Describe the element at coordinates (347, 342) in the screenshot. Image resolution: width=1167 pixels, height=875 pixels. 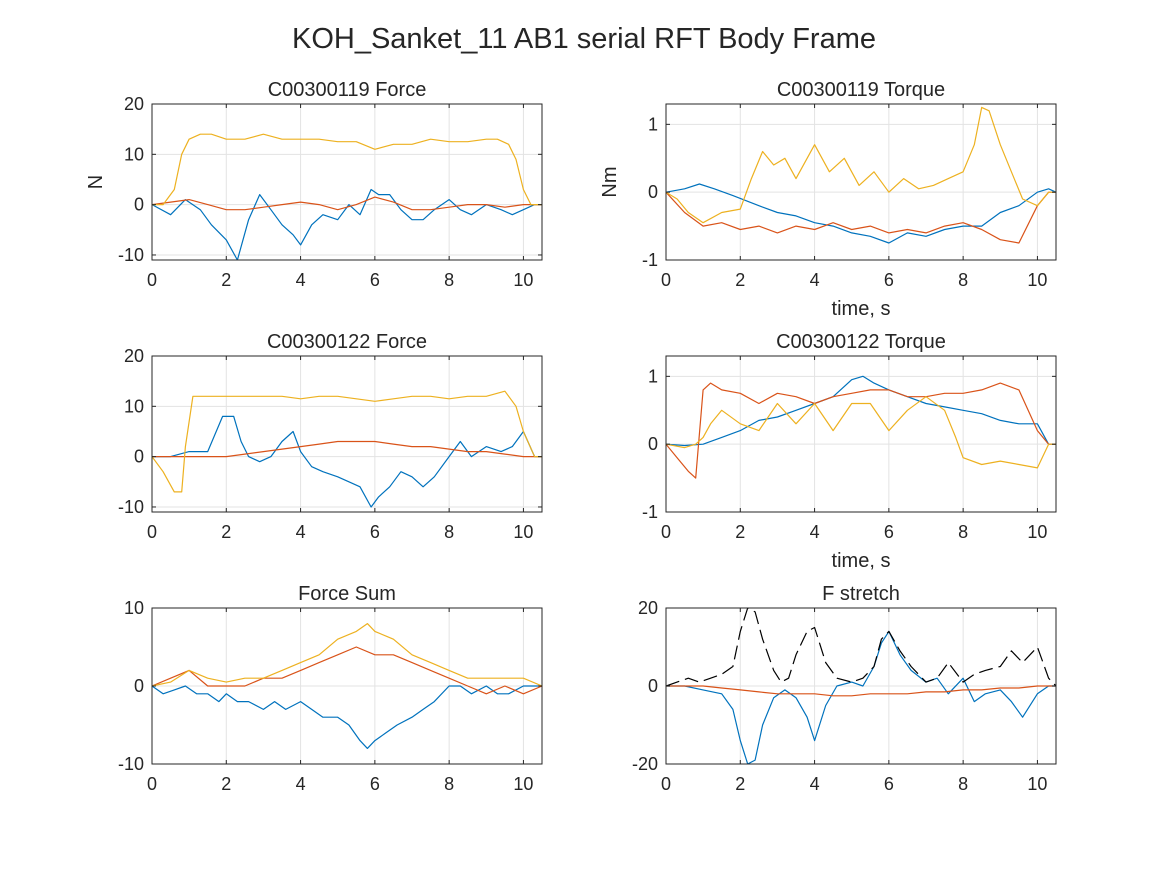
I see `subplot-title: C00300122 Force` at that location.